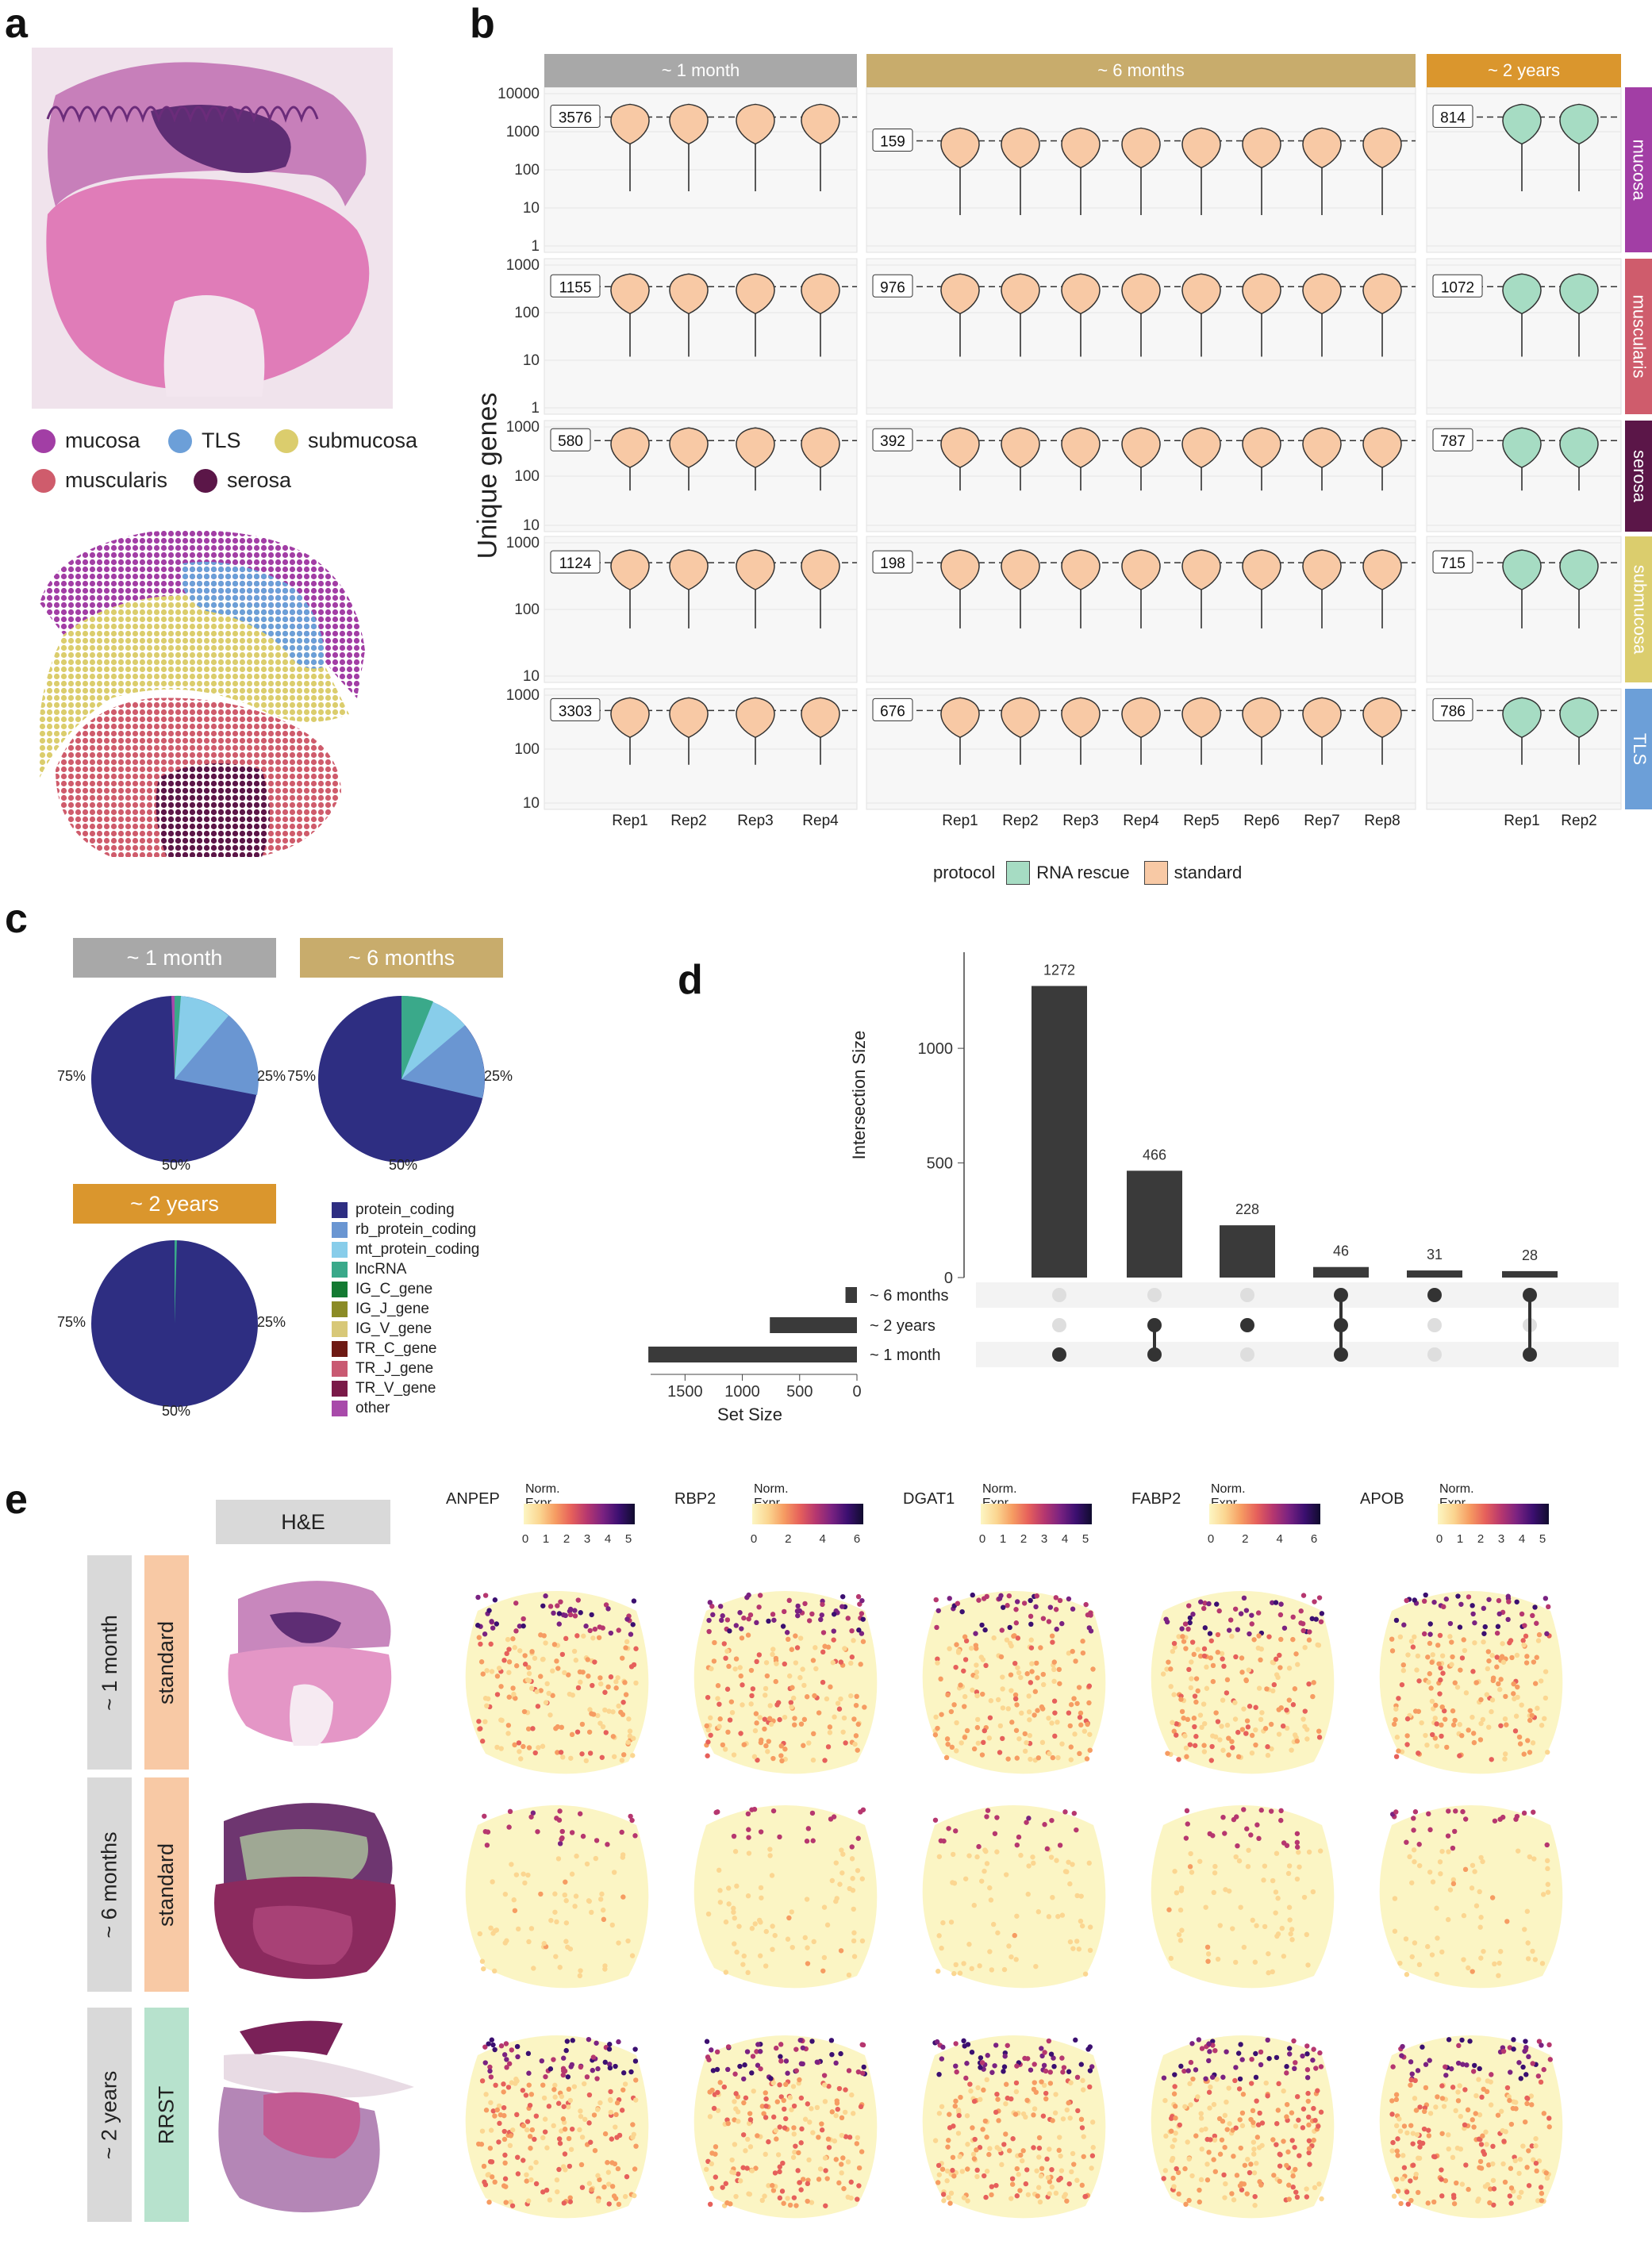  What do you see at coordinates (1247, 1325) in the screenshot?
I see `matrix-dot` at bounding box center [1247, 1325].